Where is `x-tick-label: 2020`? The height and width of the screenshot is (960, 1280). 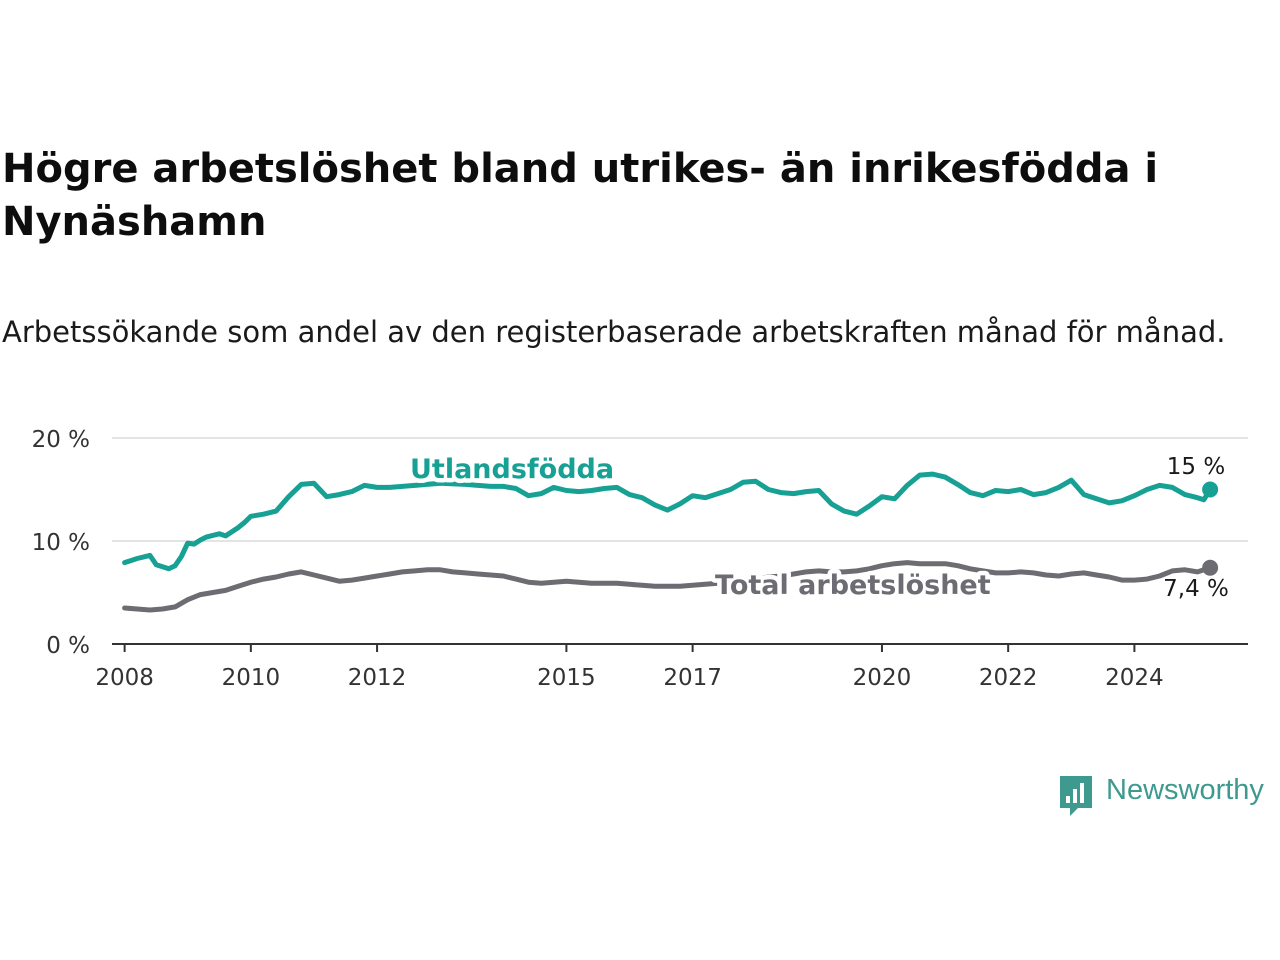
x-tick-label: 2020 is located at coordinates (882, 678).